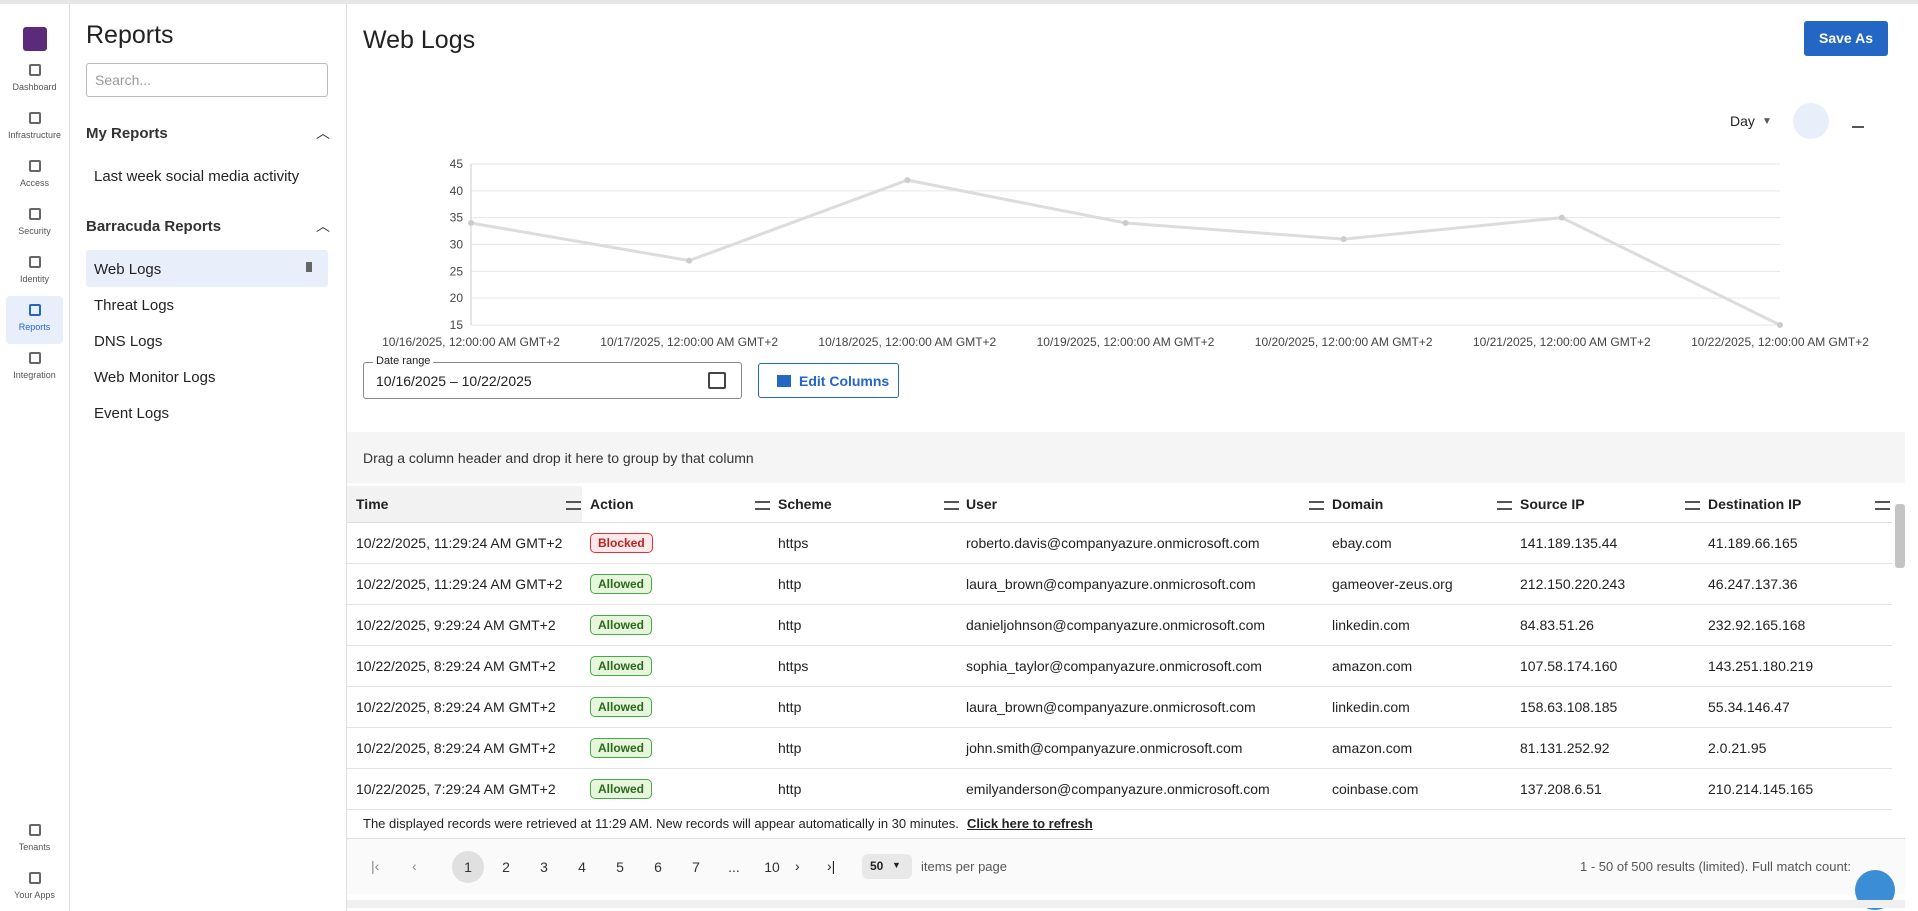 The height and width of the screenshot is (911, 1918). What do you see at coordinates (1030, 823) in the screenshot?
I see `refresh-link: Click here to refresh` at bounding box center [1030, 823].